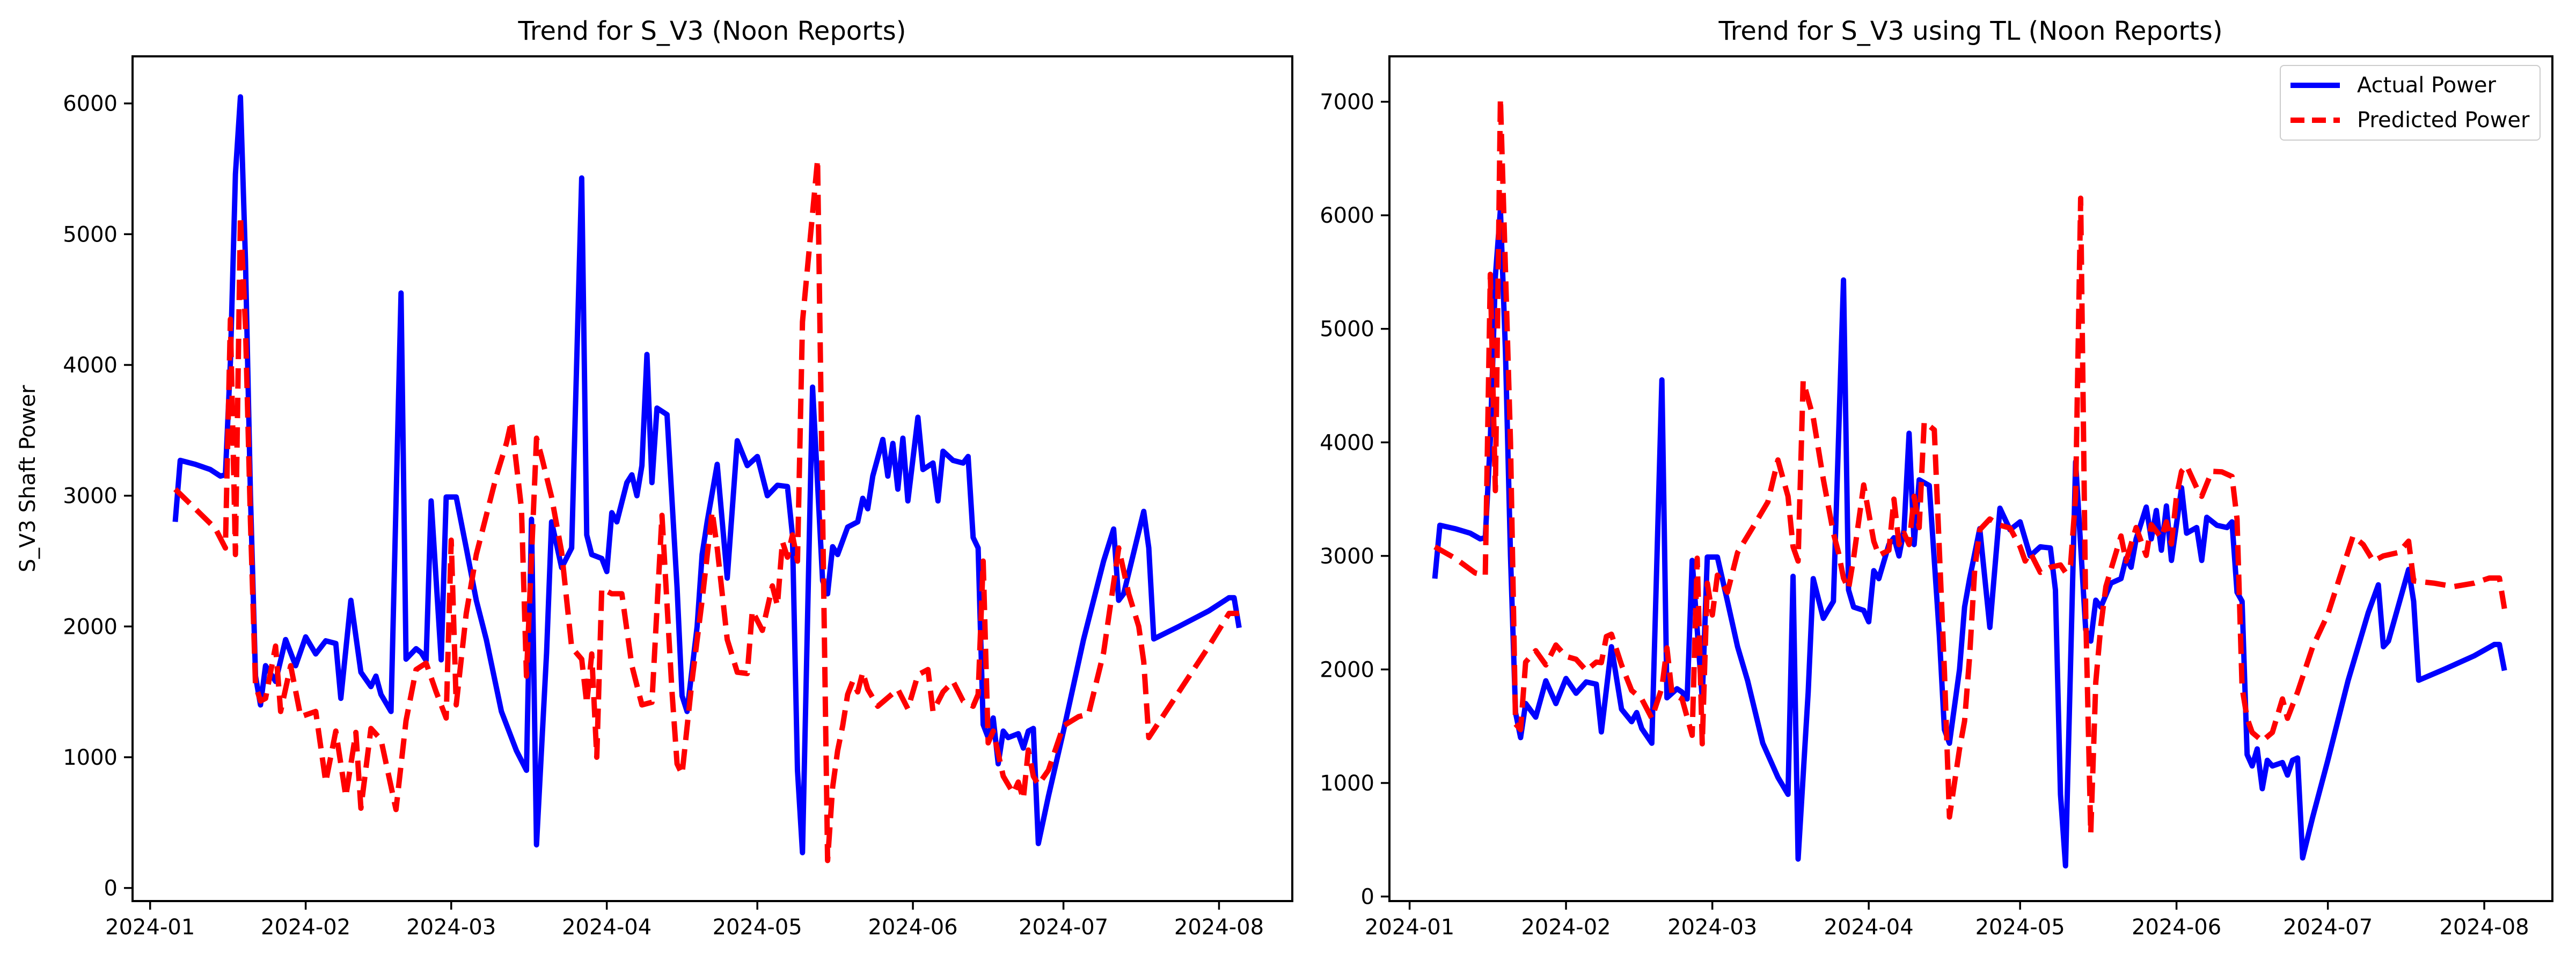 The image size is (2576, 966). I want to click on legend-line-actual-icon, so click(2315, 86).